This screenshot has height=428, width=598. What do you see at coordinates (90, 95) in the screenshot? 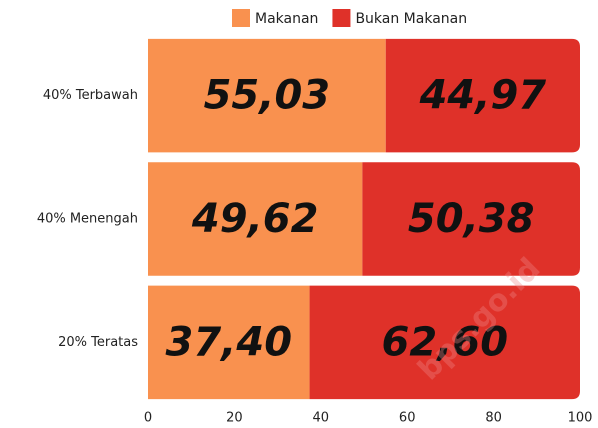
I see `y-tick-label: 40% Terbawah` at bounding box center [90, 95].